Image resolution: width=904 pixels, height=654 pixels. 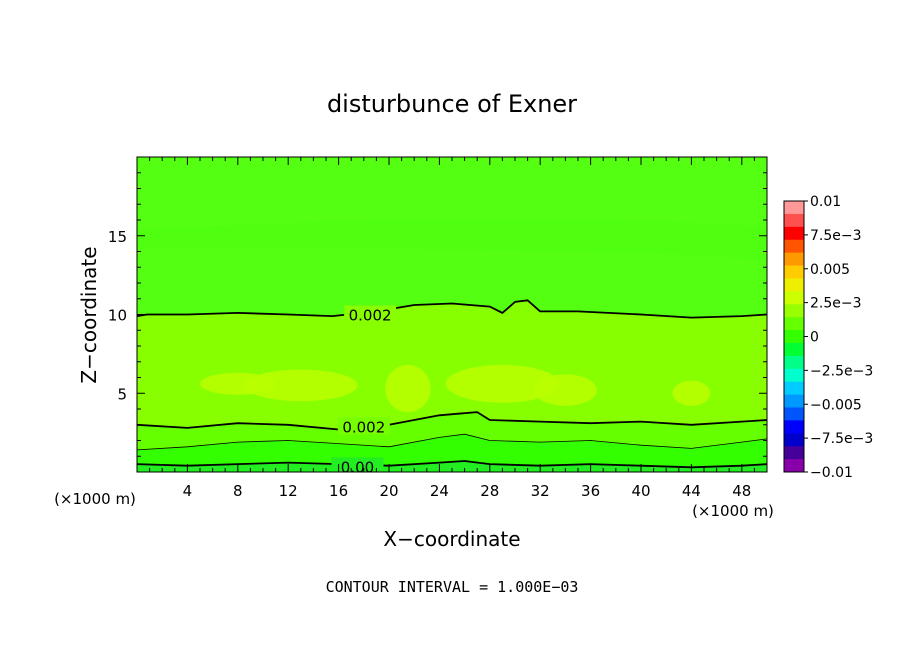 What do you see at coordinates (836, 236) in the screenshot?
I see `colorbar-label: 7.5e−3` at bounding box center [836, 236].